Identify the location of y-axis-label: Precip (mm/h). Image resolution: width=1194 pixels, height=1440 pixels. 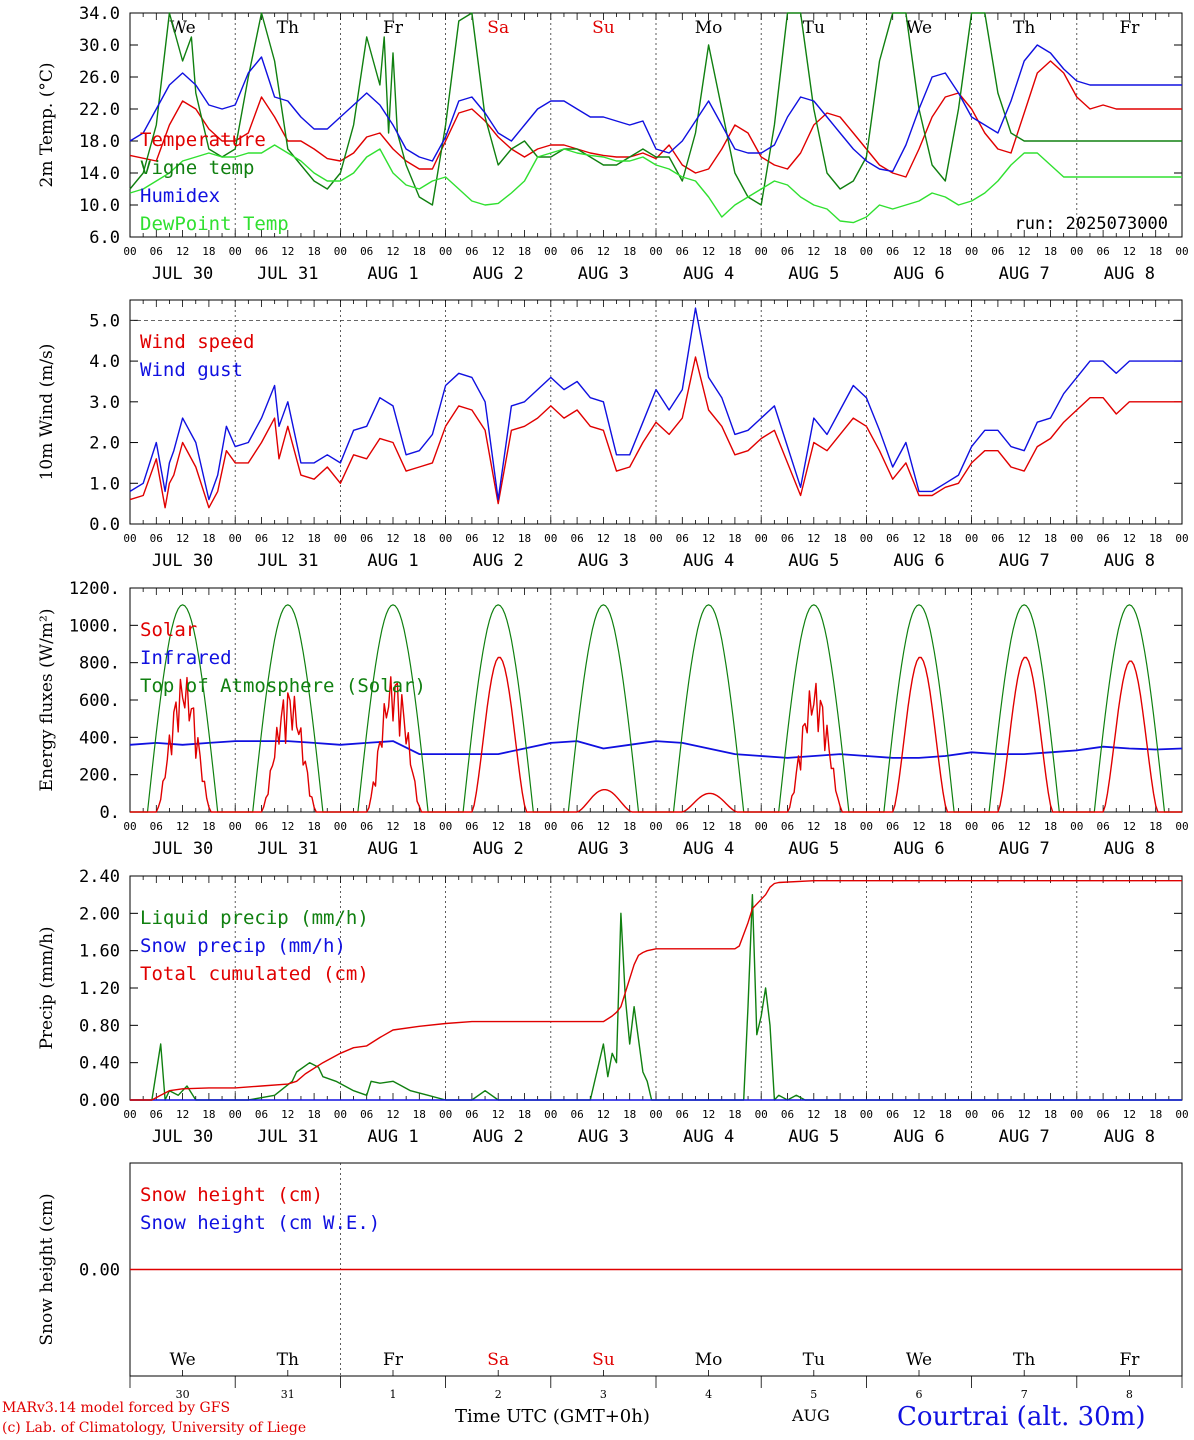
(47, 987).